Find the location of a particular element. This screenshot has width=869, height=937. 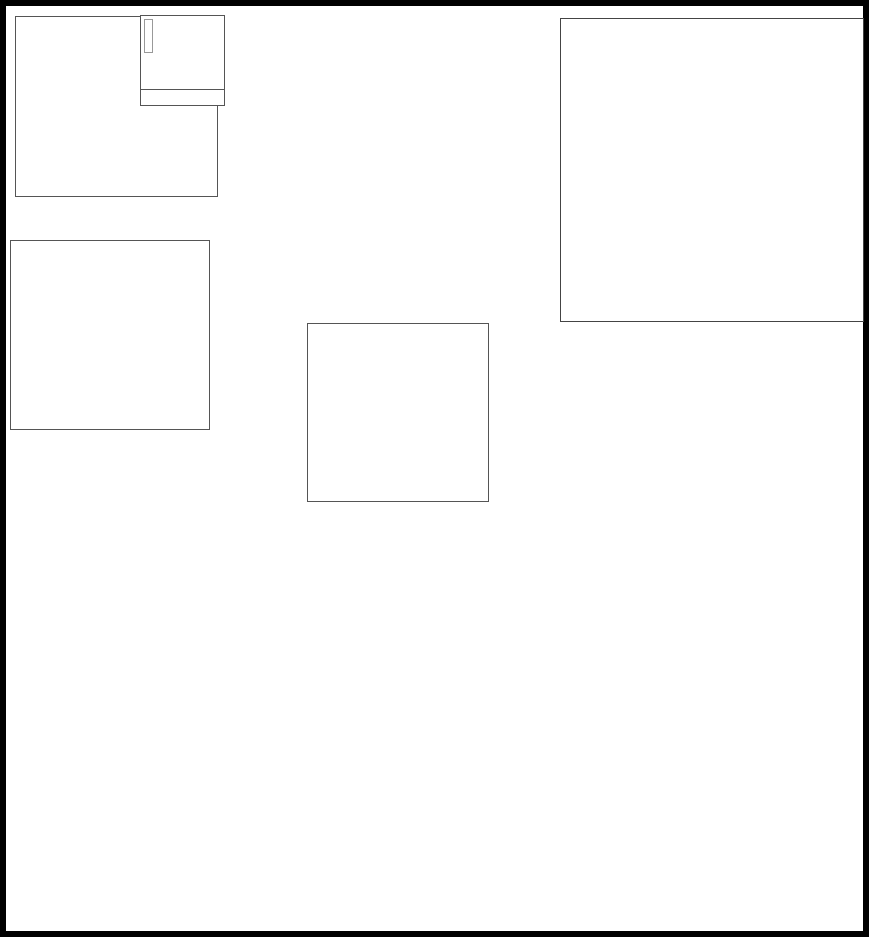

panel-b-plot-box is located at coordinates (110, 335).